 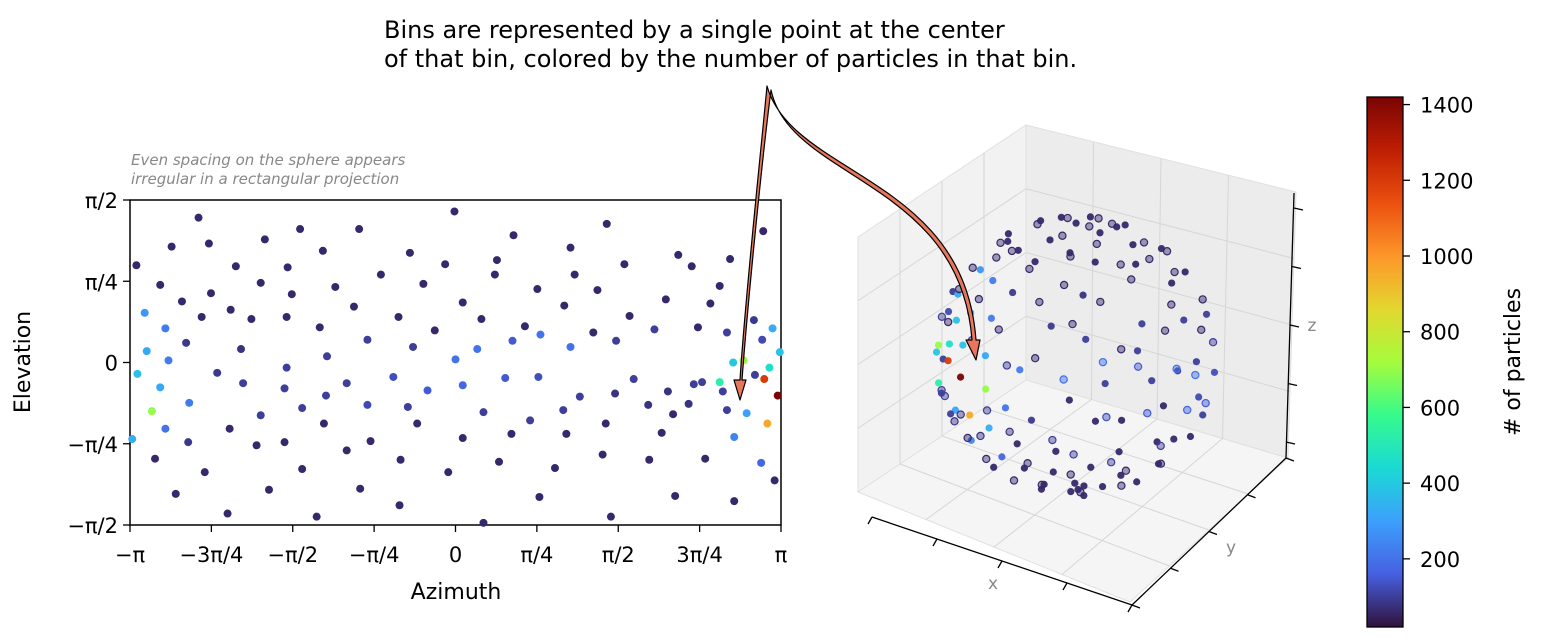 I want to click on y-tick-label: π/2, so click(x=101, y=201).